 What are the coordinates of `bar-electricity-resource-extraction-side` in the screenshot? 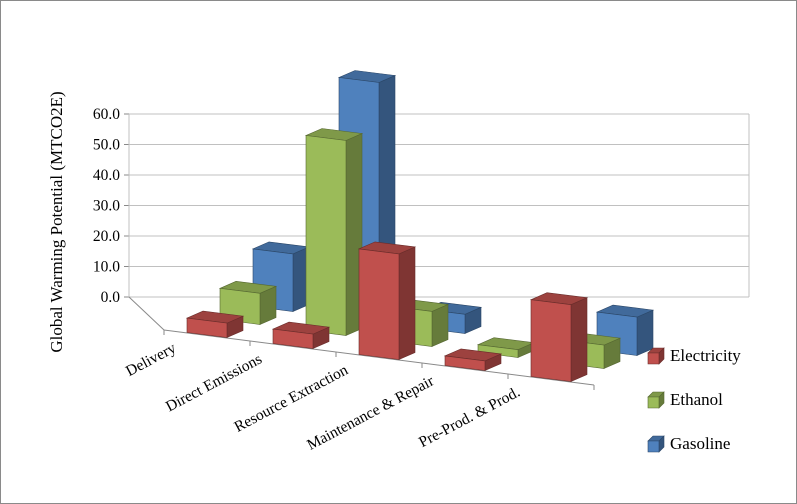 It's located at (407, 303).